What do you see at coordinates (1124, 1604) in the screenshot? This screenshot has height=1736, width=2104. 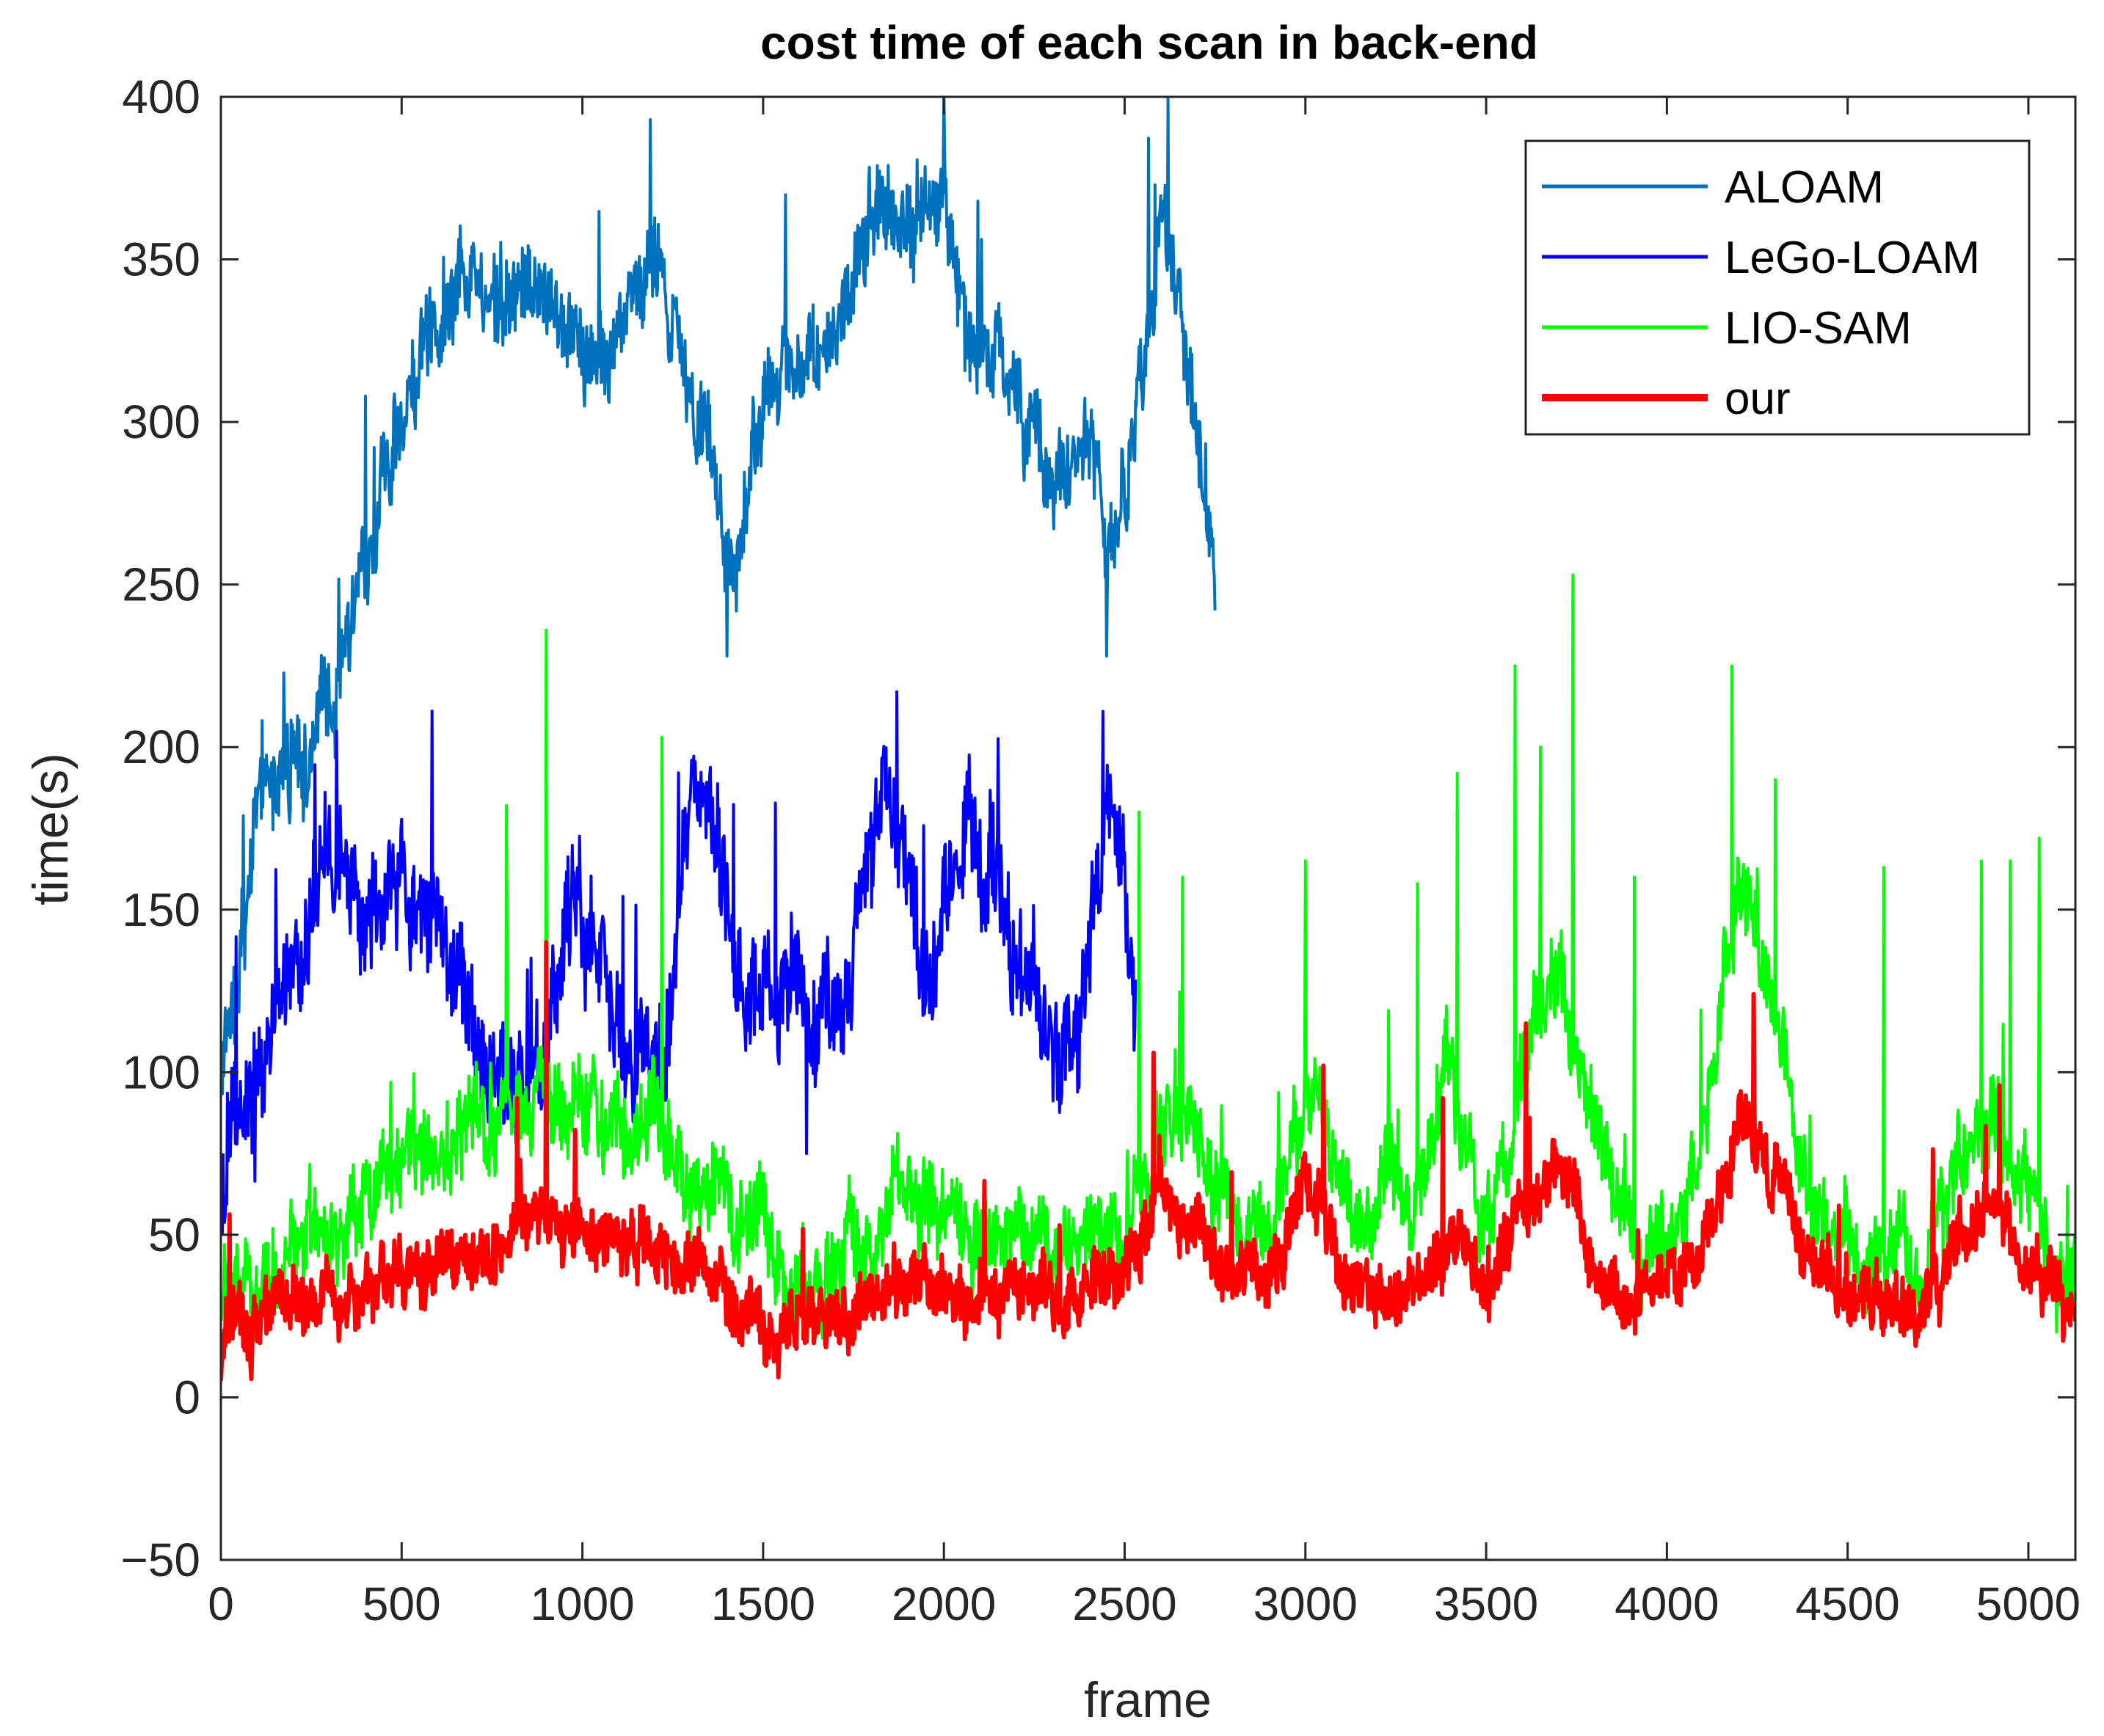 I see `x-tick-label: 2500` at bounding box center [1124, 1604].